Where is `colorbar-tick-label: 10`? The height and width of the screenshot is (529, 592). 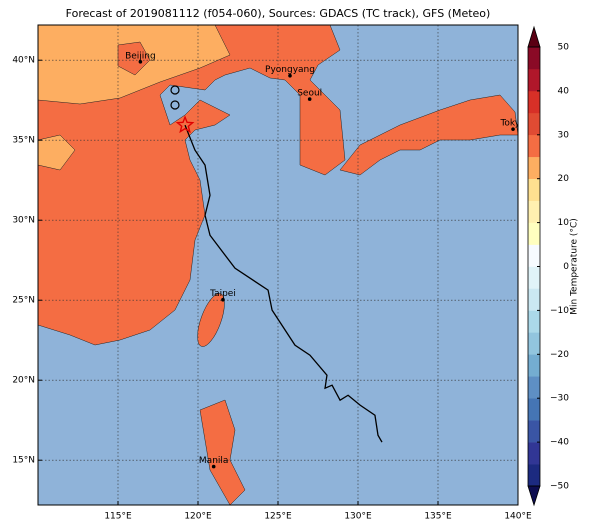 colorbar-tick-label: 10 is located at coordinates (564, 223).